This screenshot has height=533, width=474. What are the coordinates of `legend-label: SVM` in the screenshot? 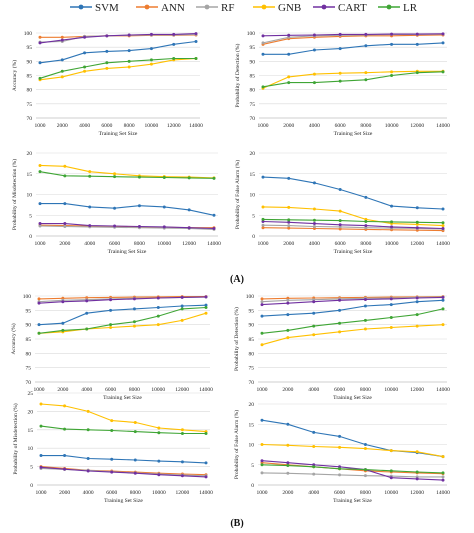 It's located at (107, 8).